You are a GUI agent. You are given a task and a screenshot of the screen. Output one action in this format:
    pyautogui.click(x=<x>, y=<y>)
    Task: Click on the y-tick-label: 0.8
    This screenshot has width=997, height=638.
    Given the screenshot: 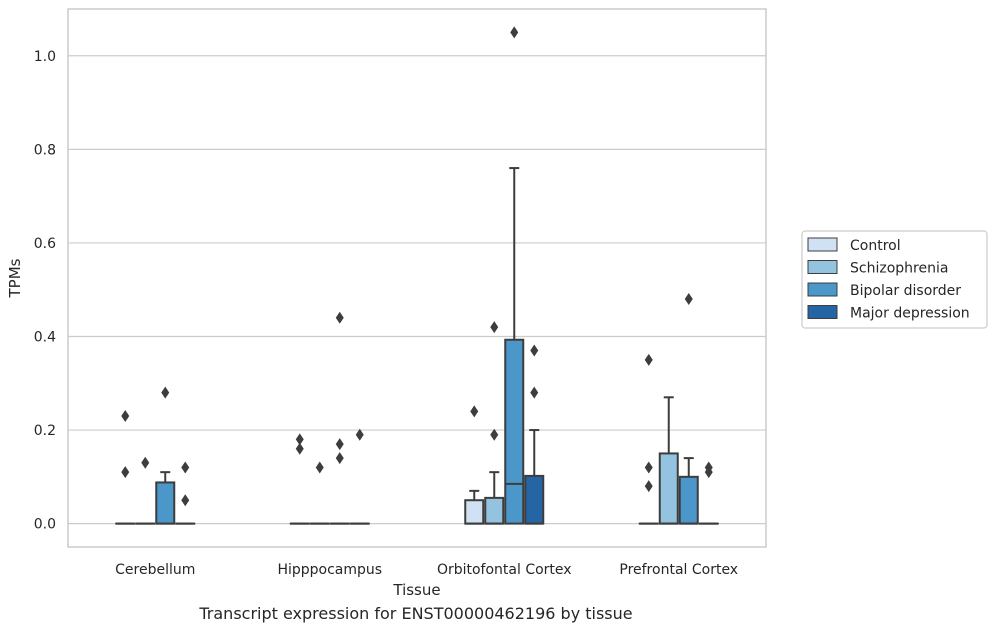 What is the action you would take?
    pyautogui.click(x=45, y=150)
    